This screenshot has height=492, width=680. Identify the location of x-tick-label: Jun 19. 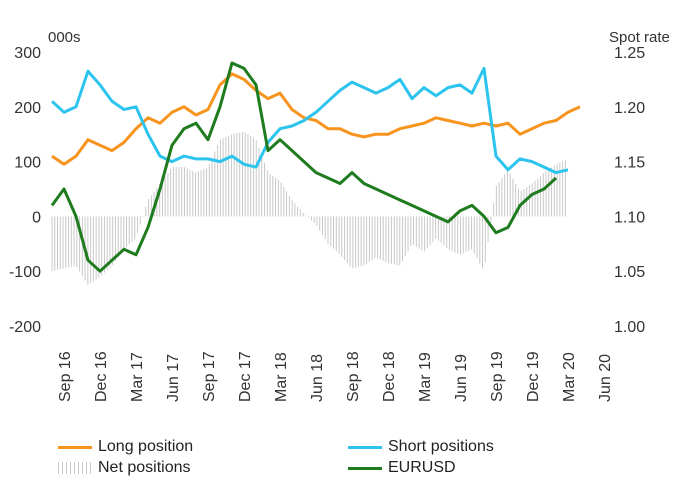
(461, 378).